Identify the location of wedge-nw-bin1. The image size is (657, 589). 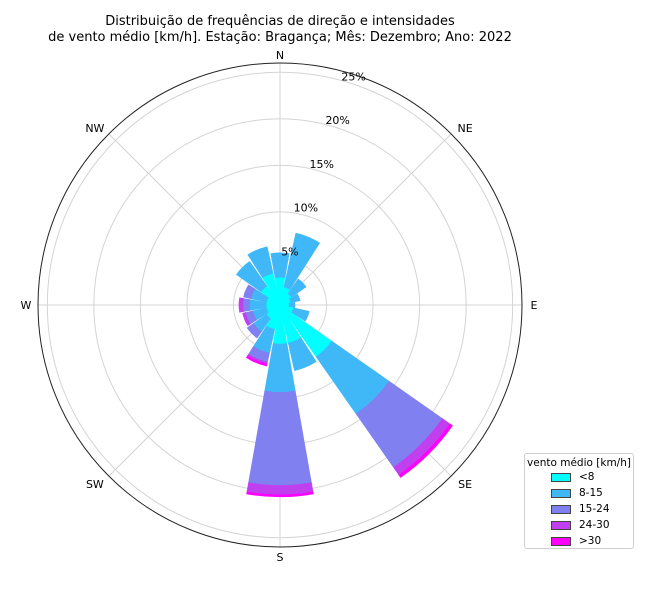
(251, 276).